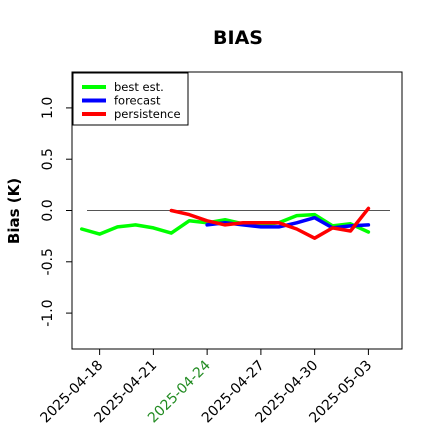 This screenshot has height=444, width=440. What do you see at coordinates (147, 114) in the screenshot?
I see `legend-label-2: persistence` at bounding box center [147, 114].